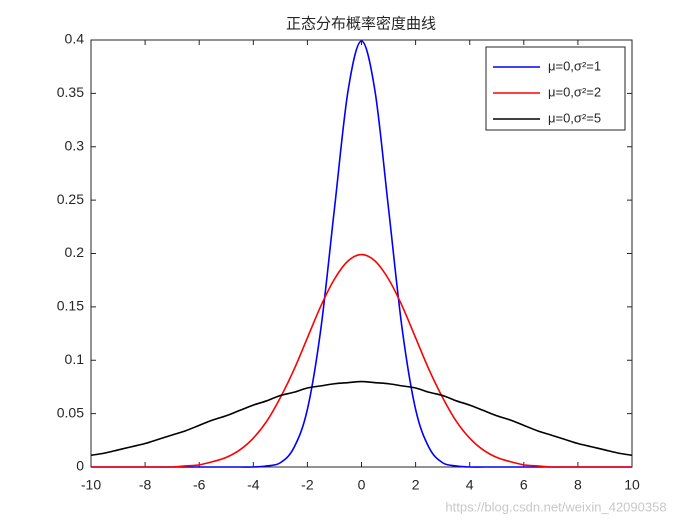 This screenshot has width=700, height=525. What do you see at coordinates (362, 485) in the screenshot?
I see `x-tick-label: 0` at bounding box center [362, 485].